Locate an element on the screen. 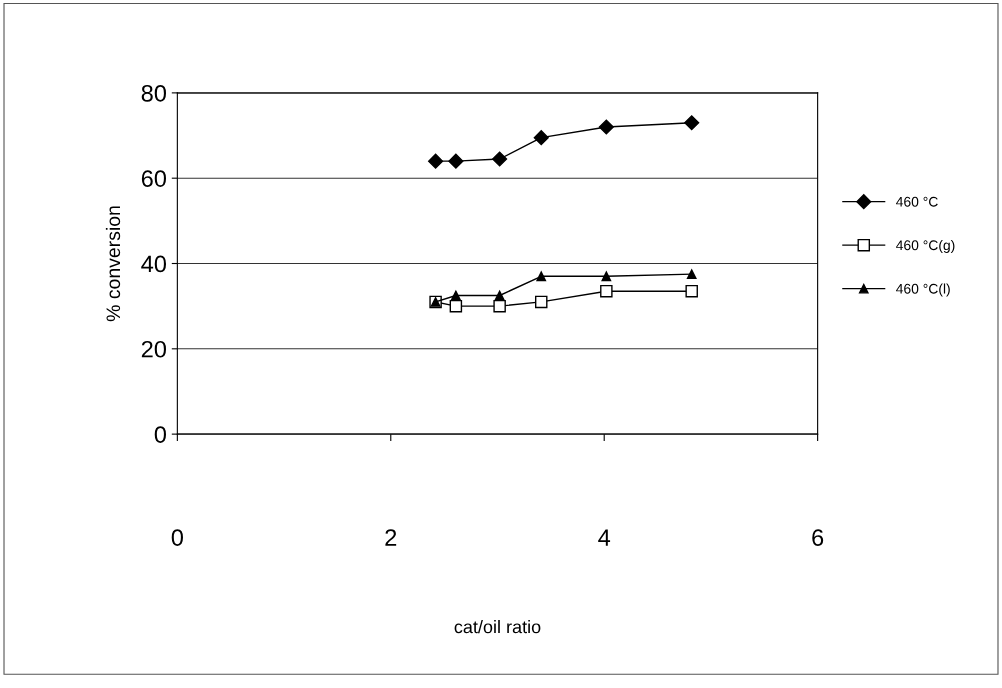  y-axis-title: % conversion is located at coordinates (113, 264).